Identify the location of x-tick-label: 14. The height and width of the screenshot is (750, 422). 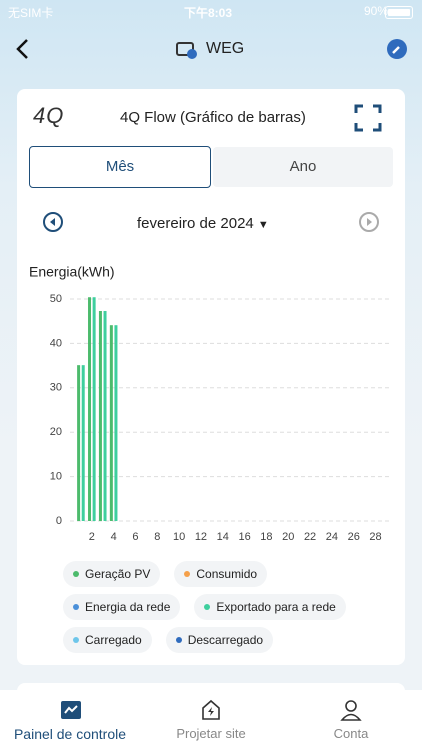
(223, 537).